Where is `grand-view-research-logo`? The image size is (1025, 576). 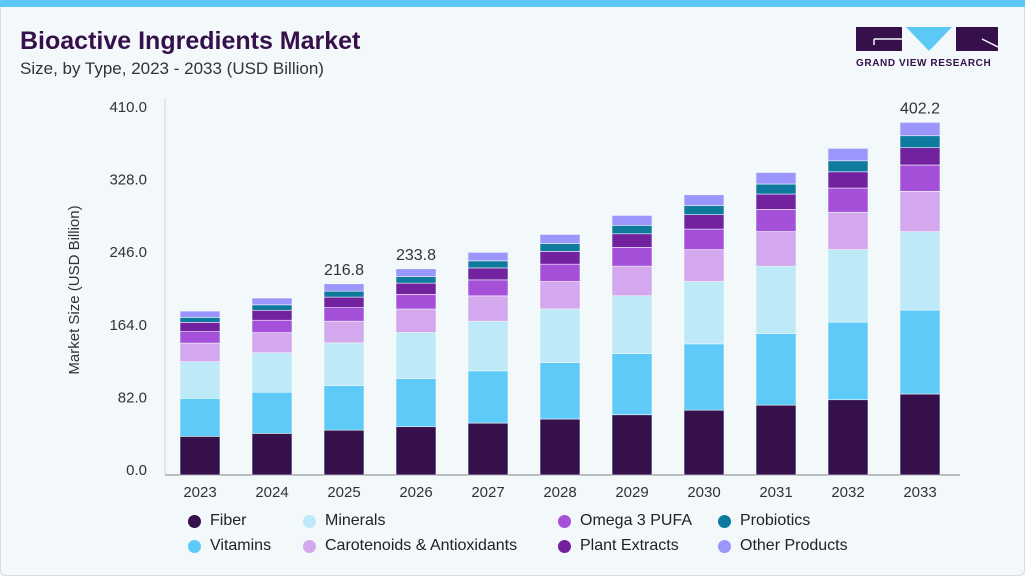 grand-view-research-logo is located at coordinates (927, 39).